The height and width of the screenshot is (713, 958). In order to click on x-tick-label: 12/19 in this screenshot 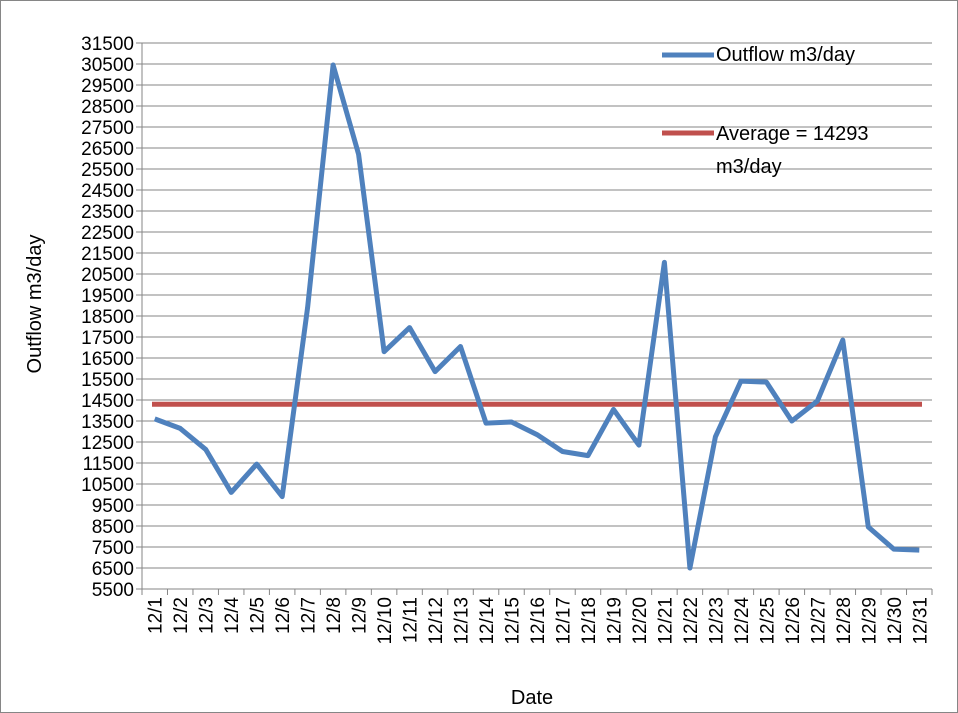, I will do `click(614, 621)`.